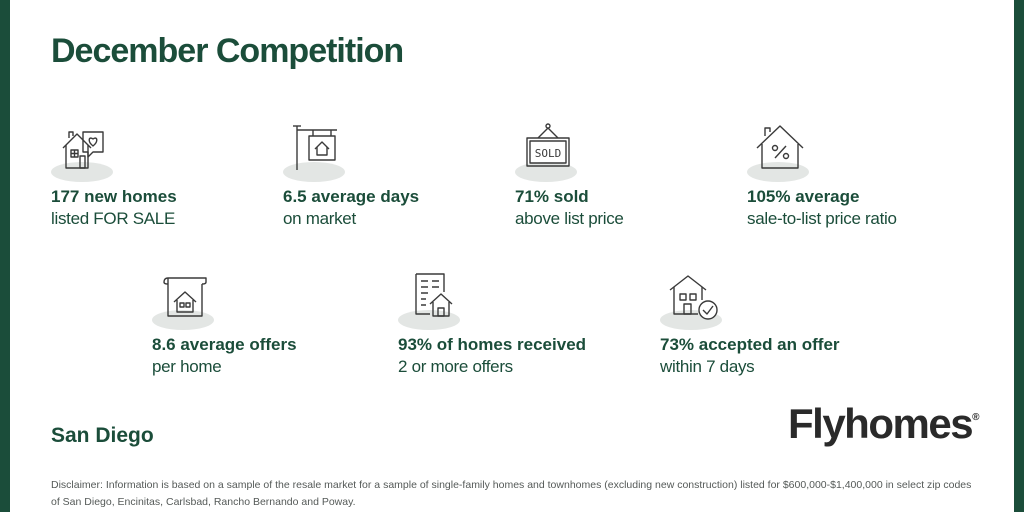 The height and width of the screenshot is (512, 1024). I want to click on stat-value: 93% of homes received, so click(492, 344).